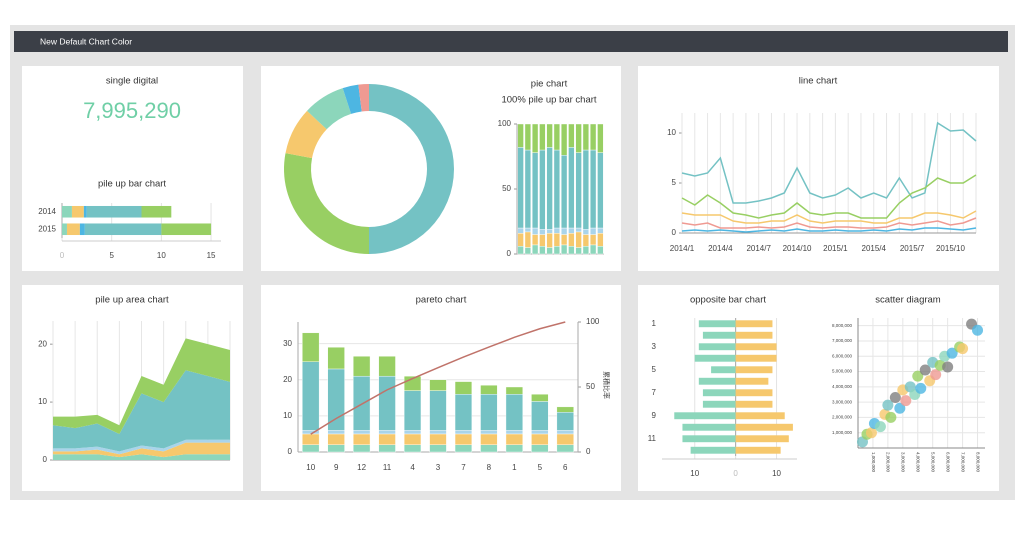  I want to click on y-tick-label: 20, so click(42, 343).